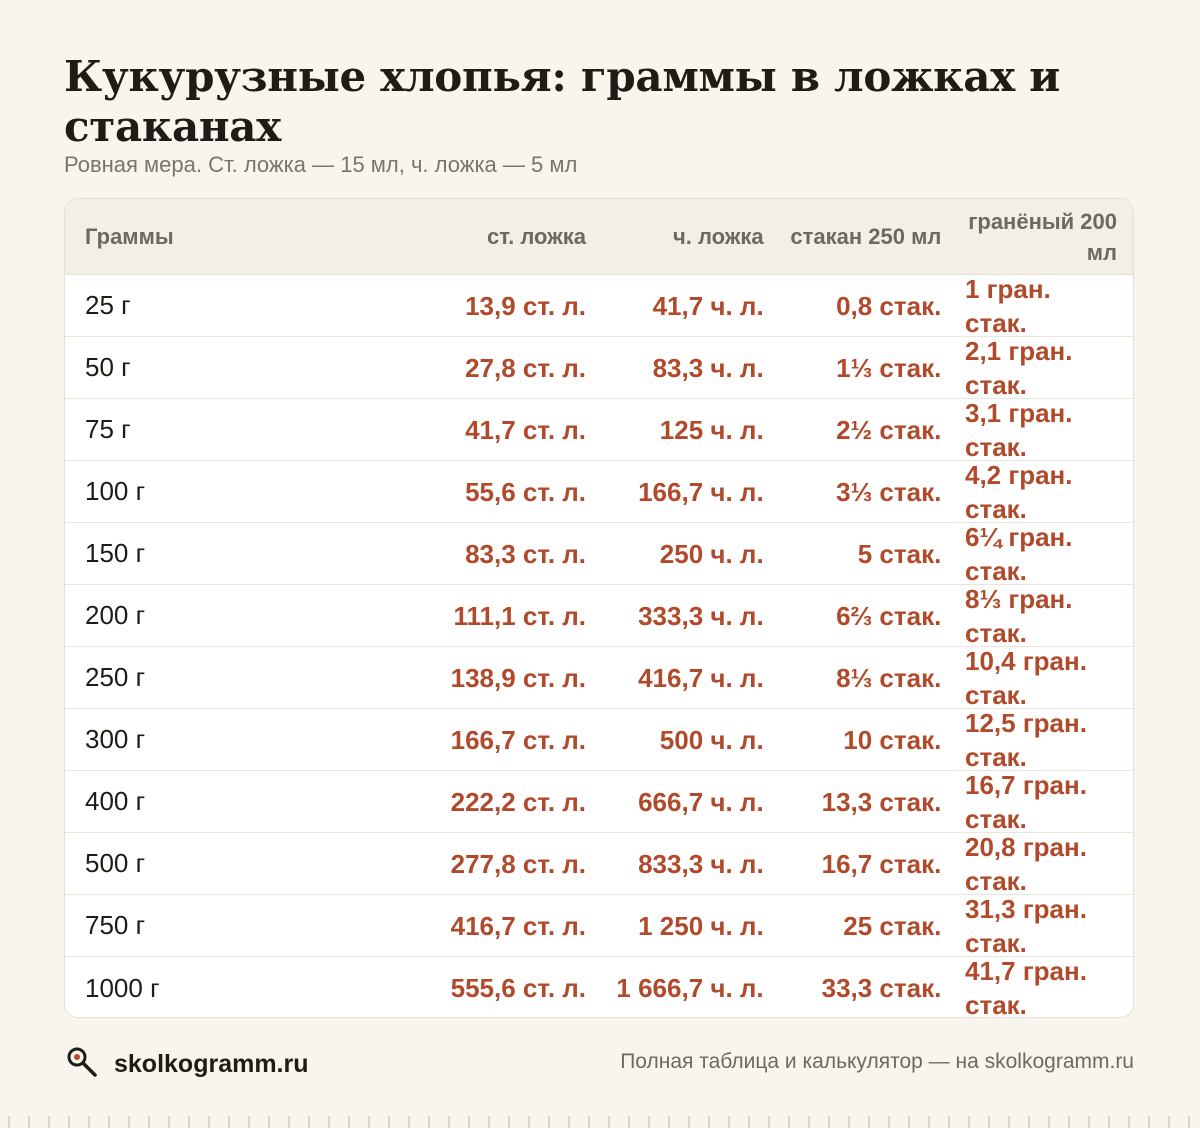  Describe the element at coordinates (1019, 553) in the screenshot. I see `cell-value: 6¼ гран. стак.` at that location.